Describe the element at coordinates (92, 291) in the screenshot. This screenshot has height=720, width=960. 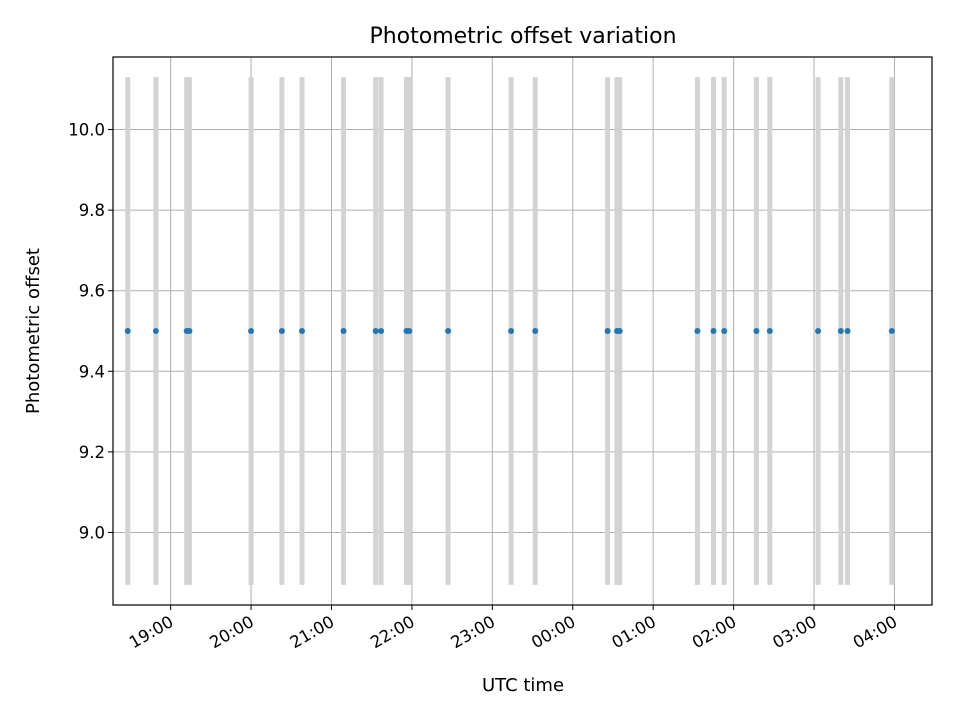
I see `y-tick-label: 9.6` at that location.